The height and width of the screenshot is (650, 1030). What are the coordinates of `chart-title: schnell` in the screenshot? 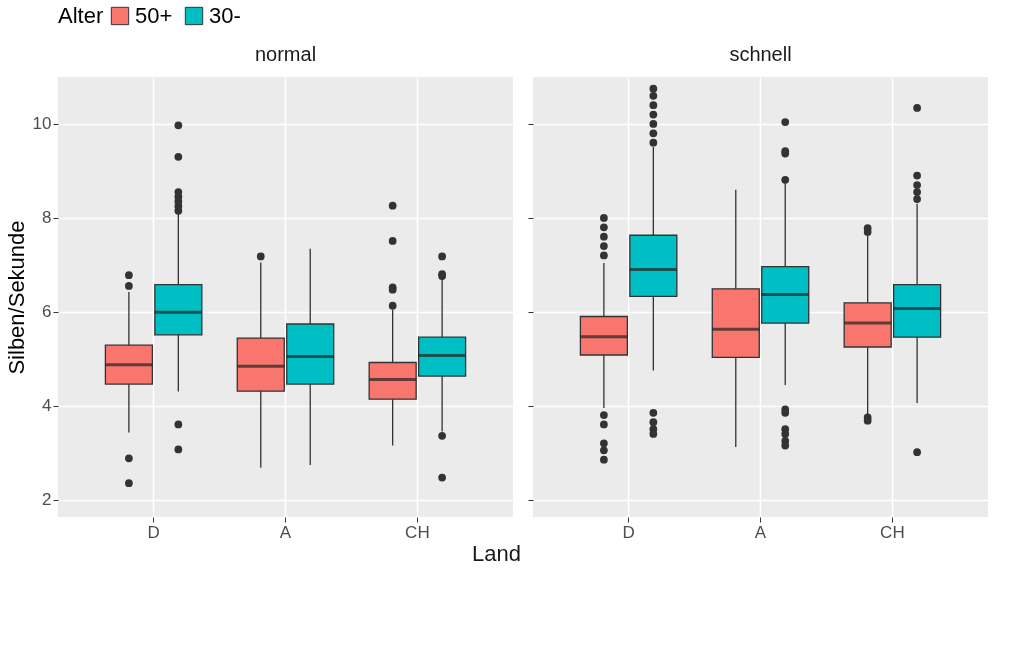 It's located at (760, 54).